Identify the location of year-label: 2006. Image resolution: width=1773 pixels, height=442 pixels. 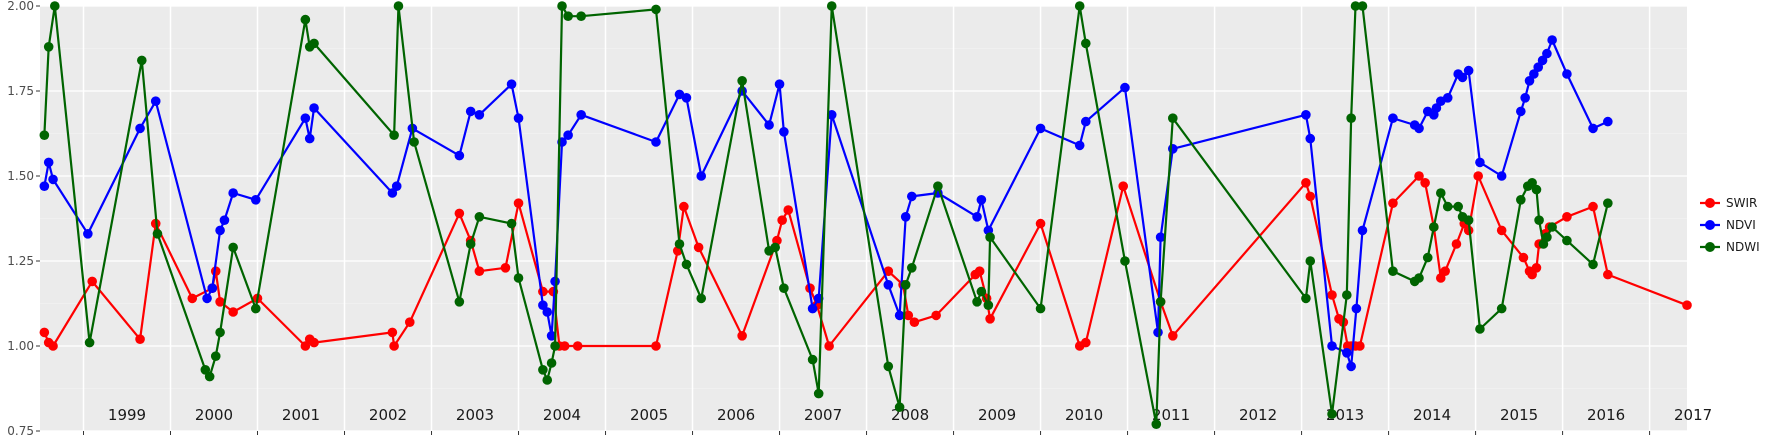
(736, 415).